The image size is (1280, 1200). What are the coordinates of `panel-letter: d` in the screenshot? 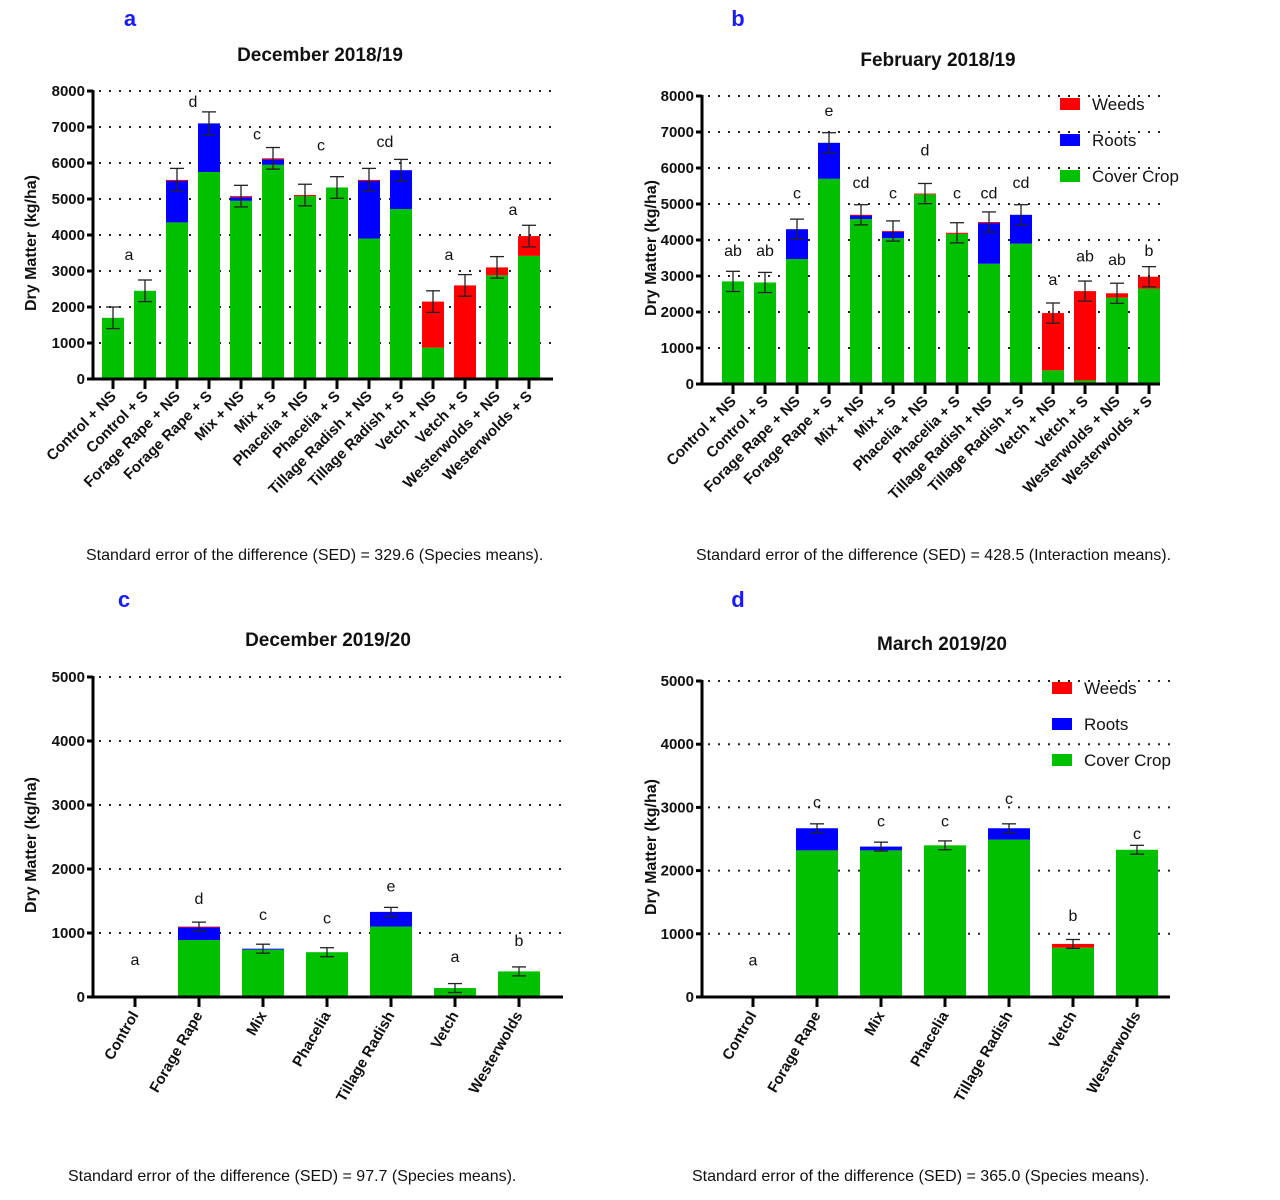 It's located at (737, 599).